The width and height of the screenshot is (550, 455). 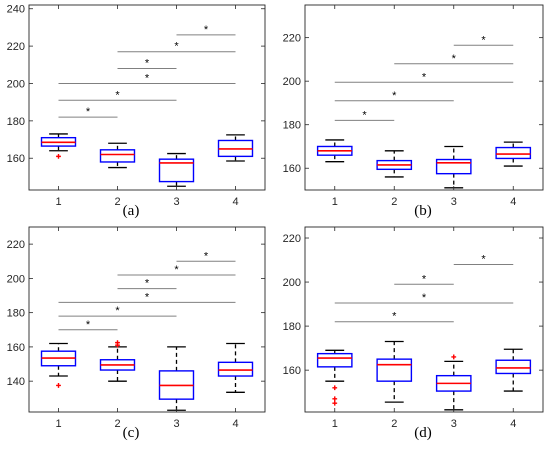 I want to click on y-tick-label: 240, so click(x=16, y=10).